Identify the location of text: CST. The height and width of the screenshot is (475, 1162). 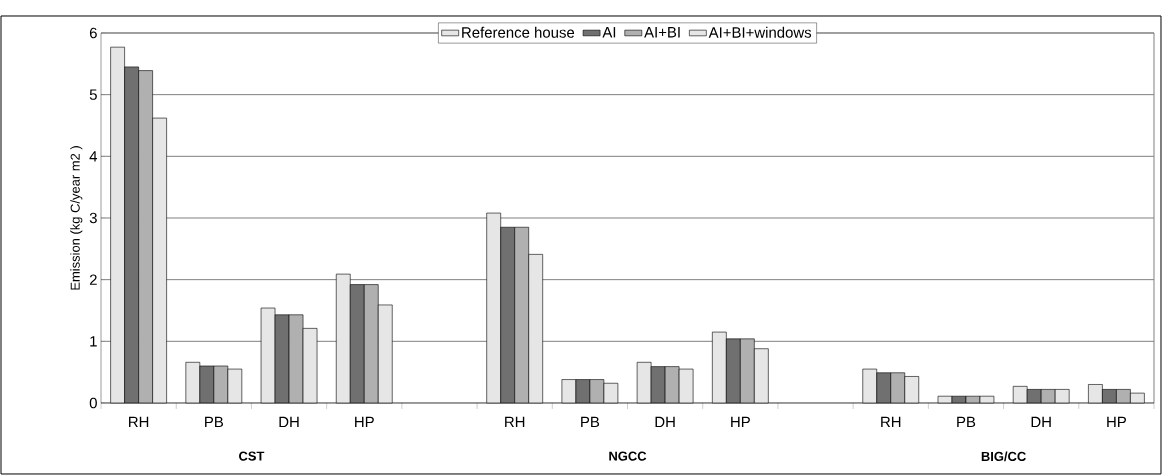
(252, 456).